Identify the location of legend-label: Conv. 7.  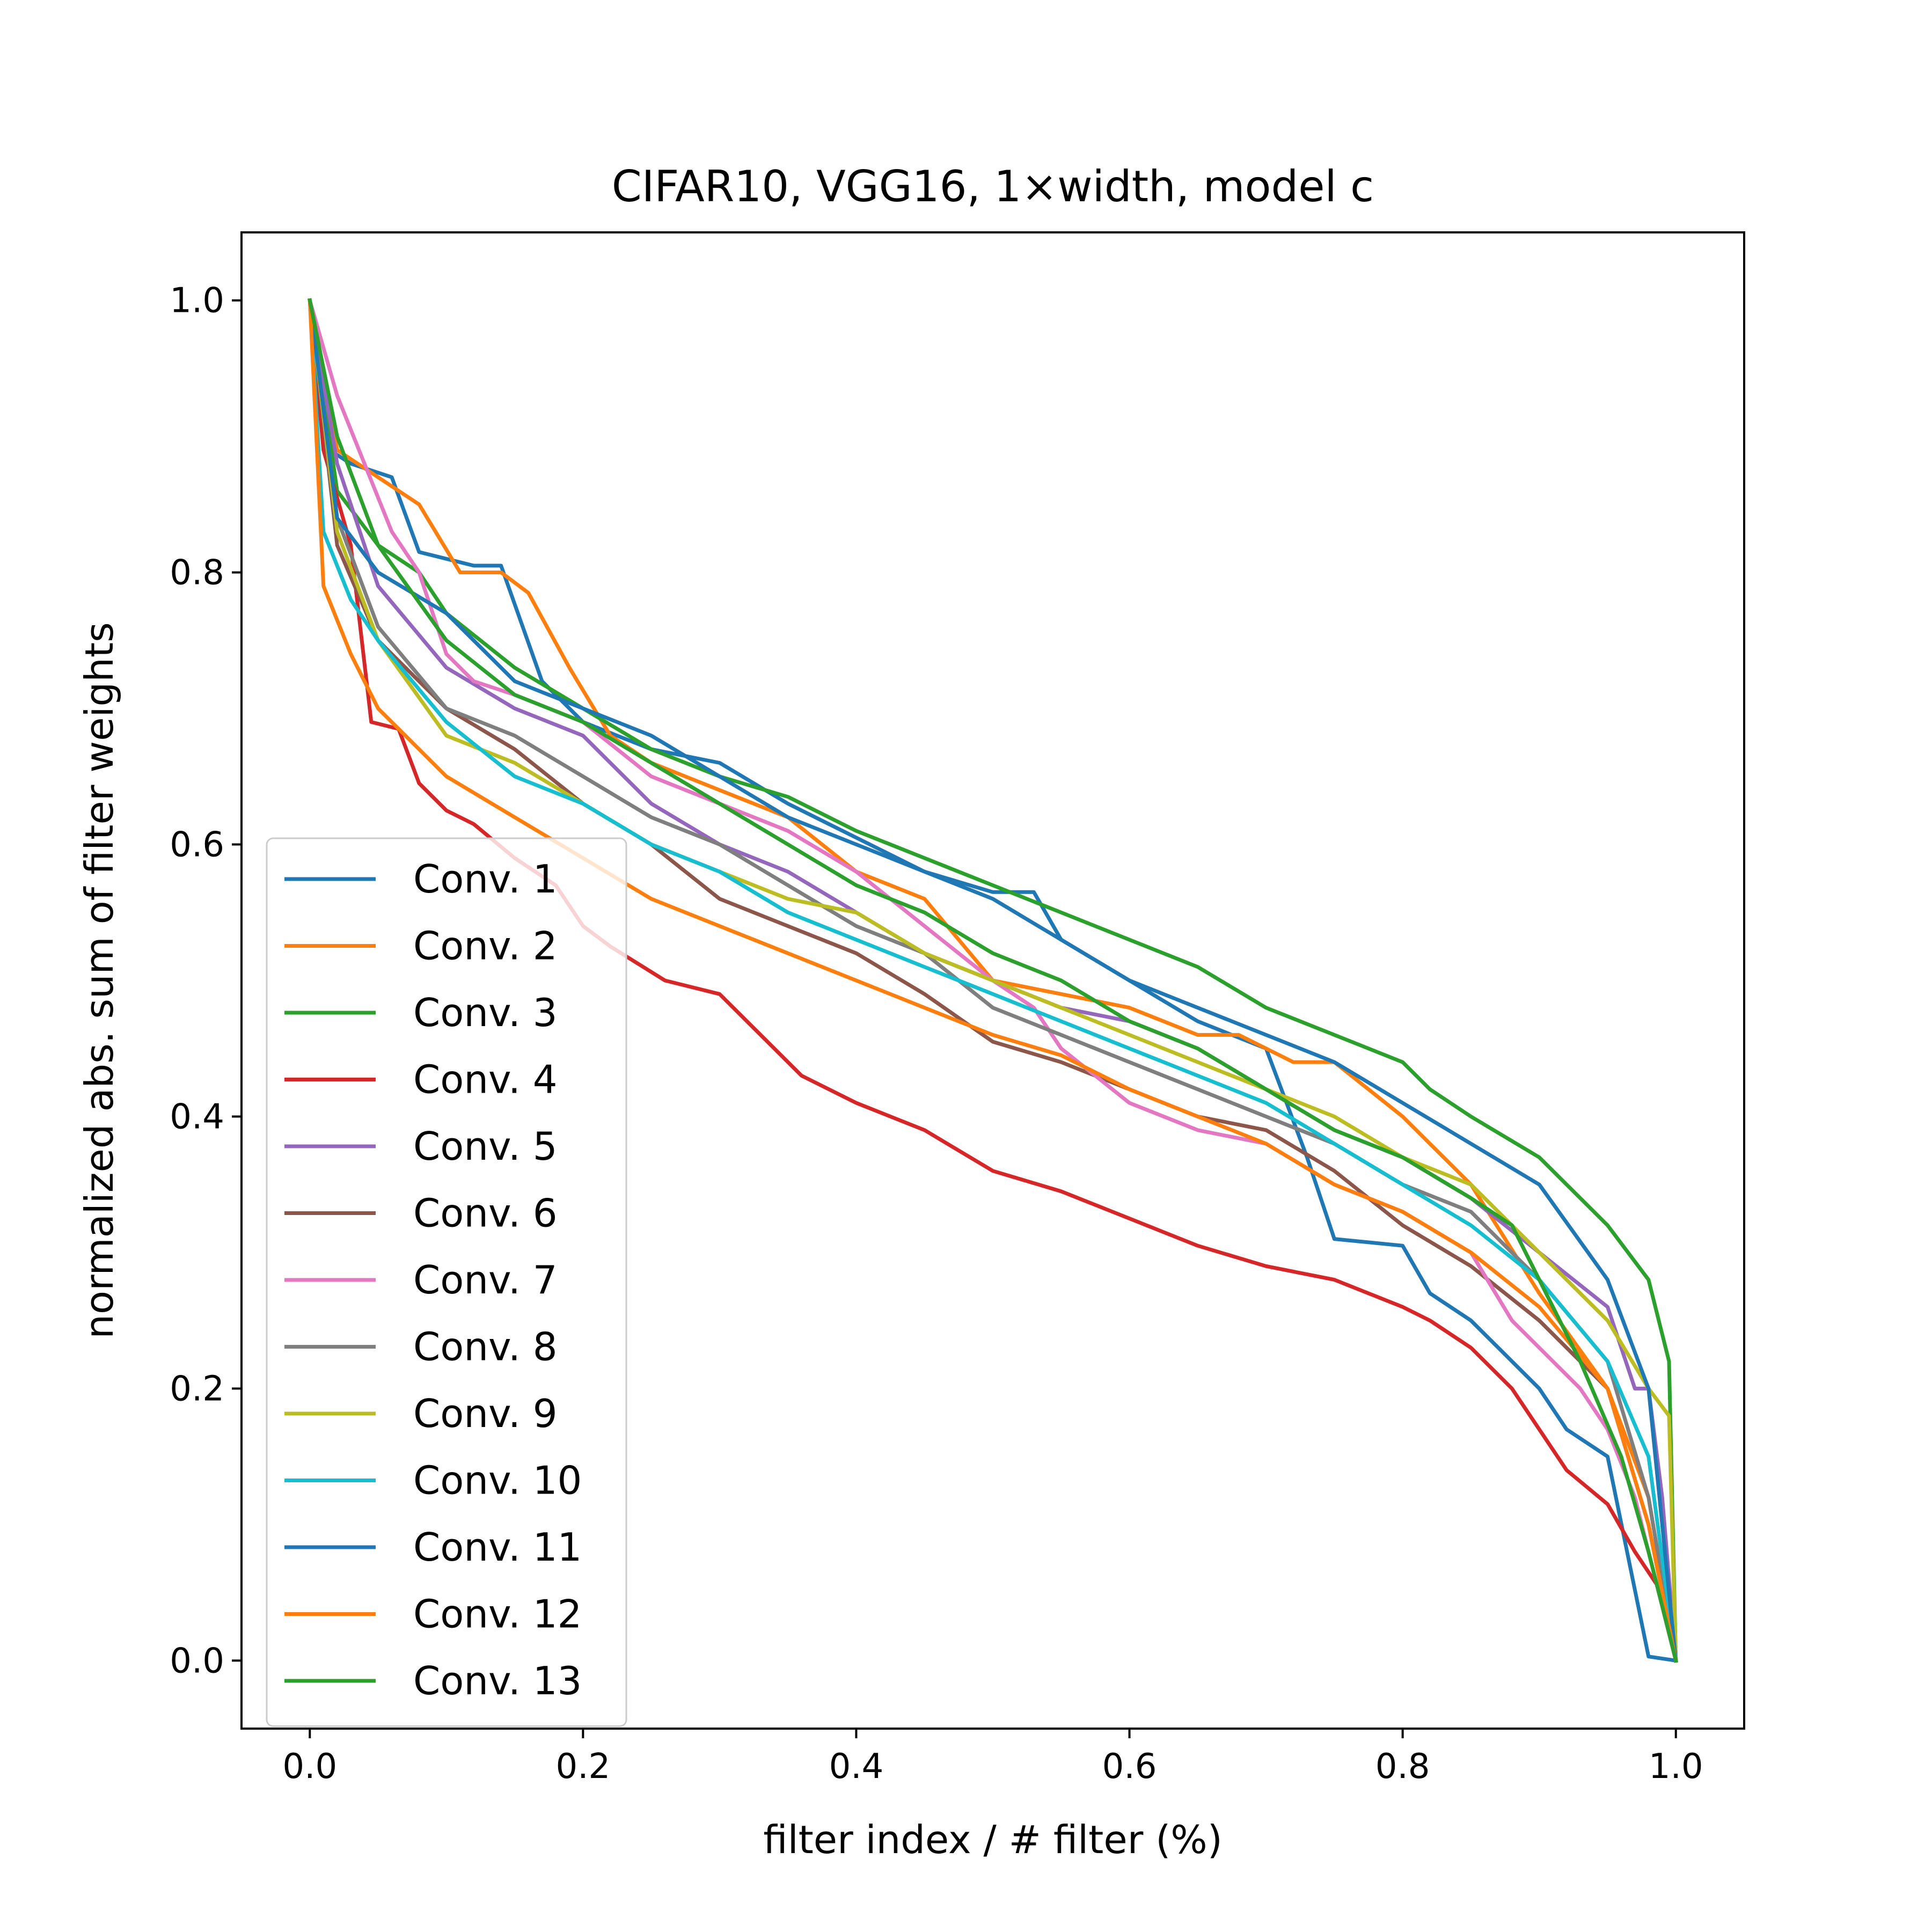
(485, 1279).